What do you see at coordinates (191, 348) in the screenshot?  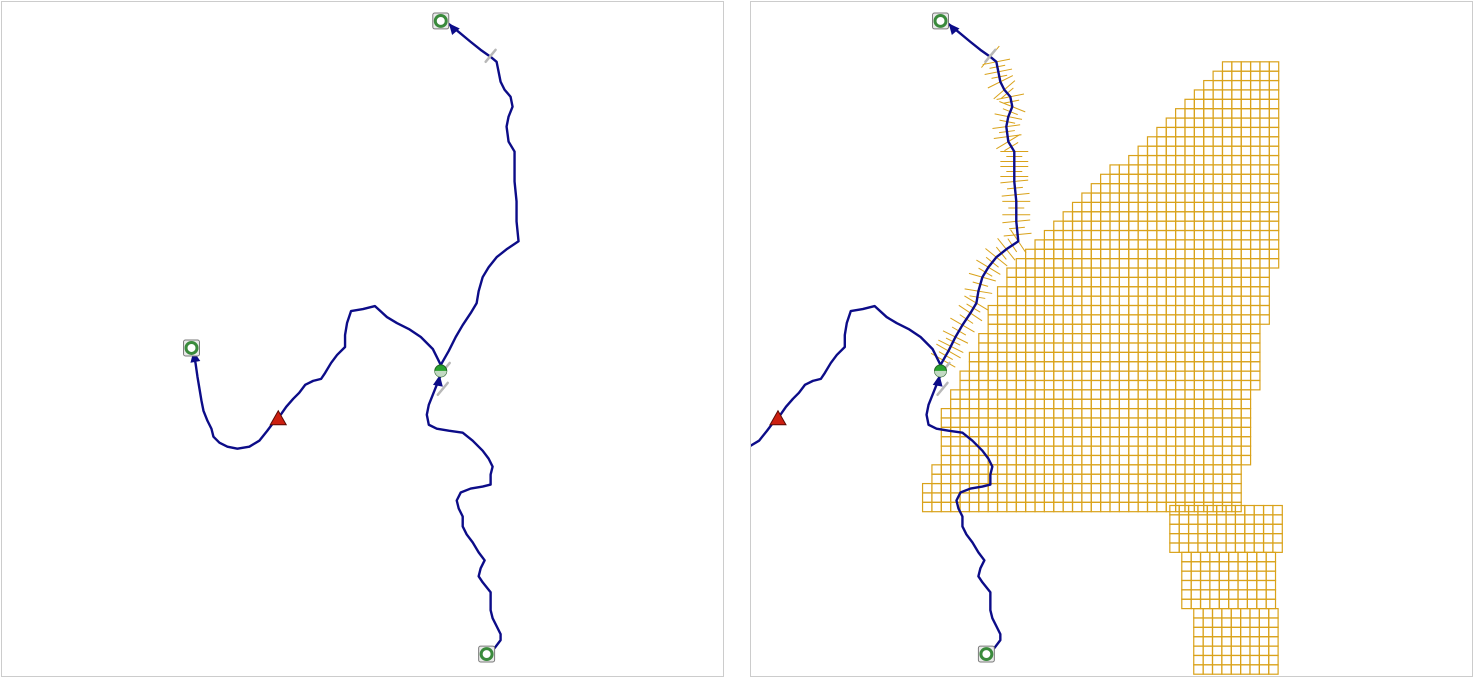 I see `ring-stop-west-icon` at bounding box center [191, 348].